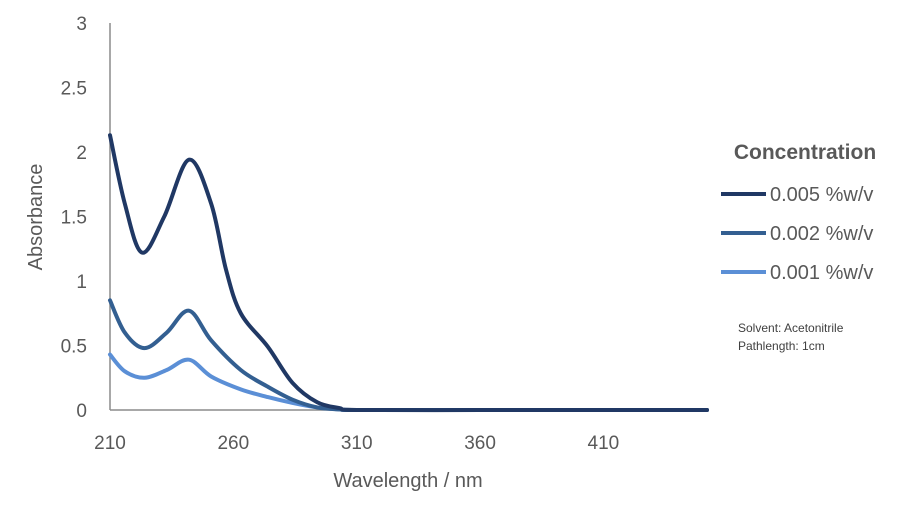 This screenshot has width=907, height=510. What do you see at coordinates (81, 24) in the screenshot?
I see `y-tick-label: 3` at bounding box center [81, 24].